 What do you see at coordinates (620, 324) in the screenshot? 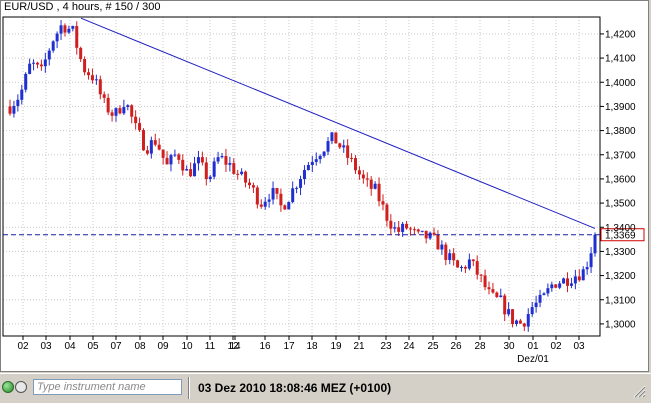
I see `y-tick-label: 1,3000` at bounding box center [620, 324].